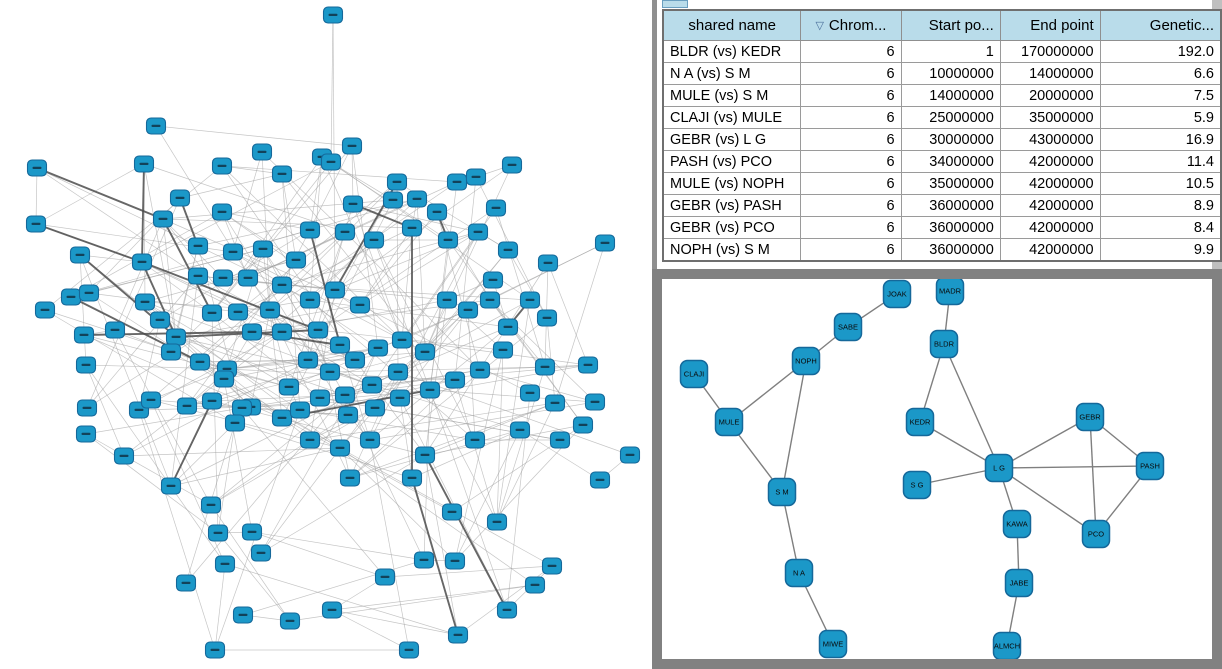  Describe the element at coordinates (944, 344) in the screenshot. I see `subnetwork-node-BLDR: BLDR` at that location.